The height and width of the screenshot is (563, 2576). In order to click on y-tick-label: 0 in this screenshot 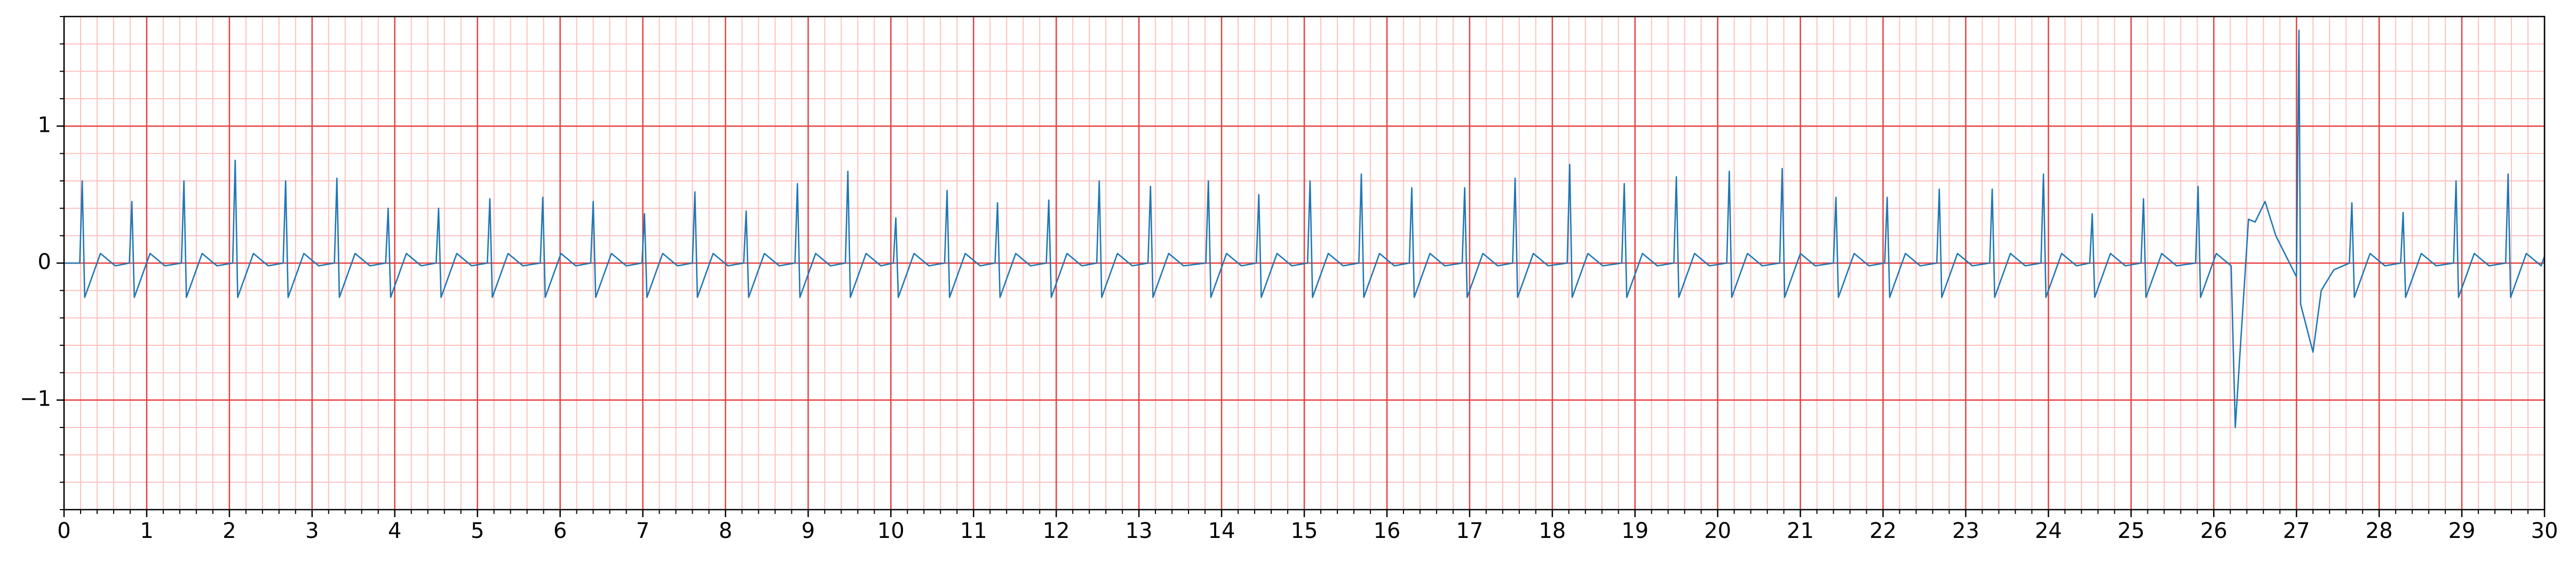, I will do `click(44, 262)`.